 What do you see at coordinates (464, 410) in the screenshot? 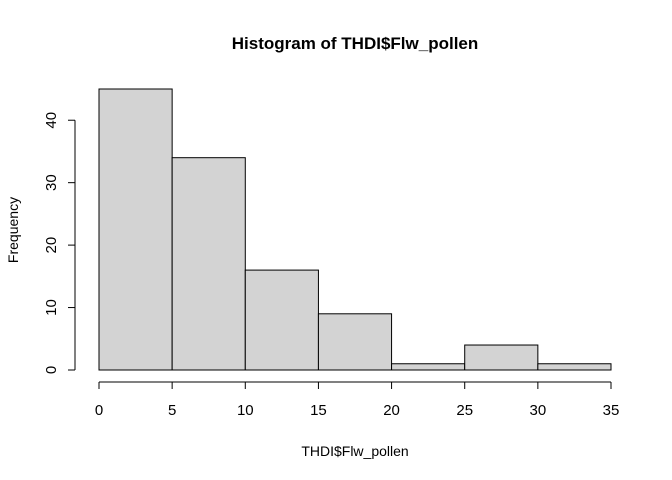
I see `x-tick-label: 25` at bounding box center [464, 410].